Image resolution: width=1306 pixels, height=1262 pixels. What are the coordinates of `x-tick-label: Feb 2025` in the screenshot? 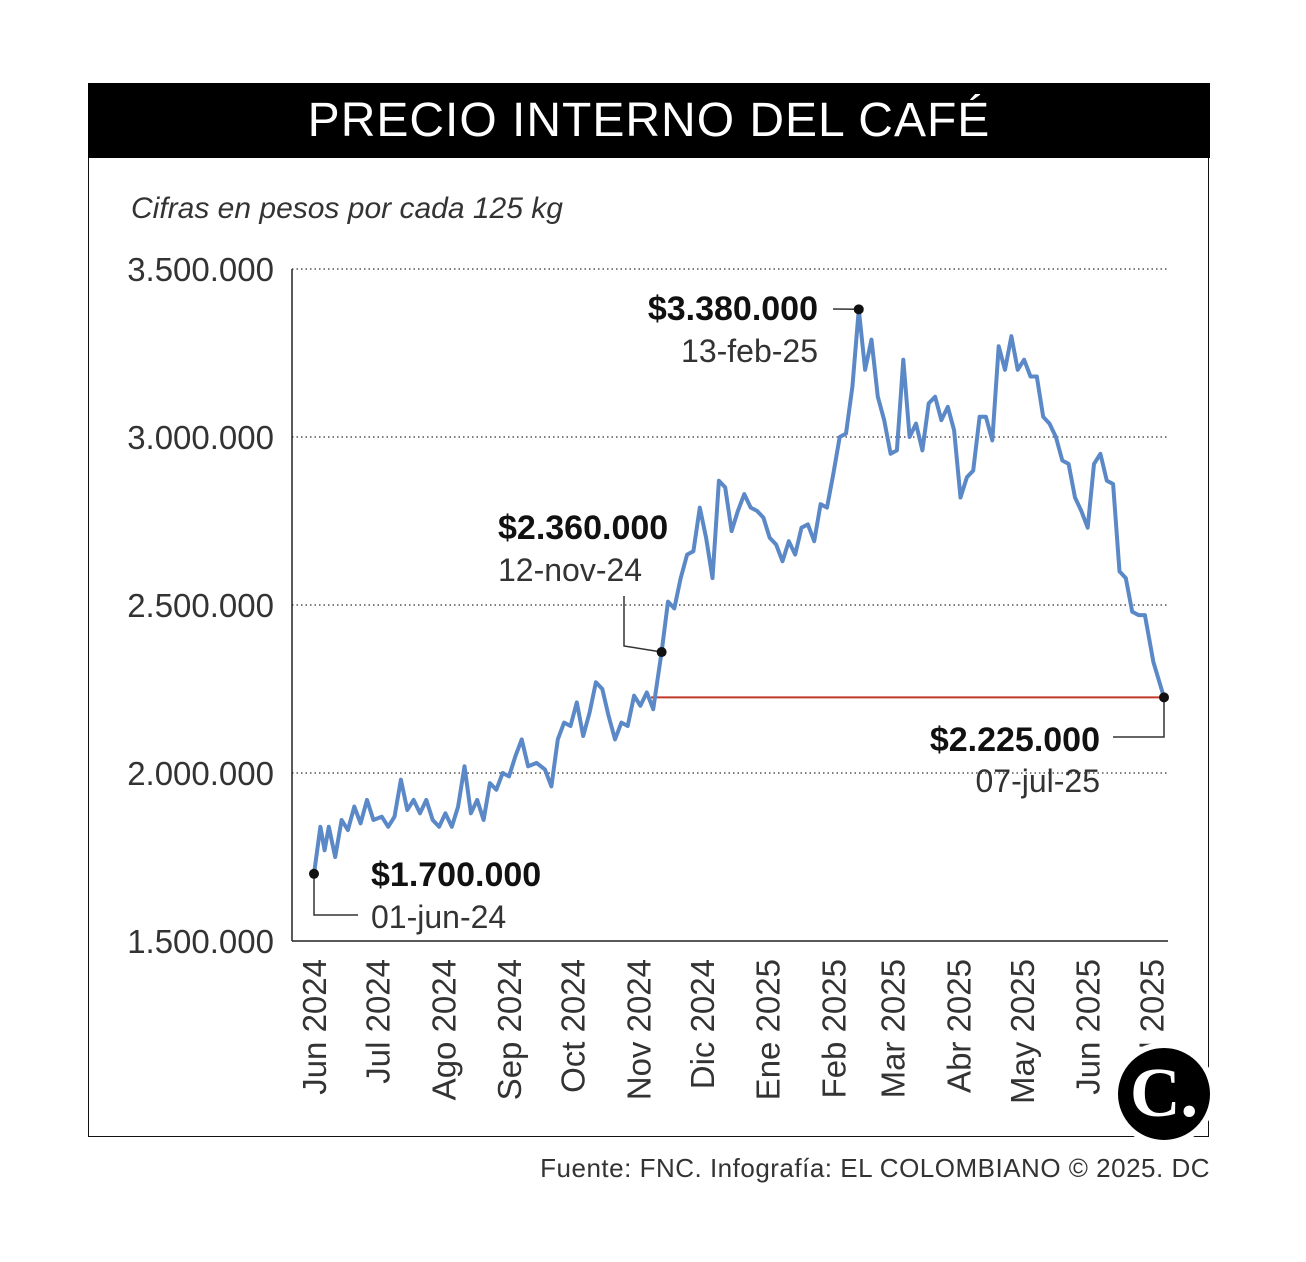 It's located at (833, 1028).